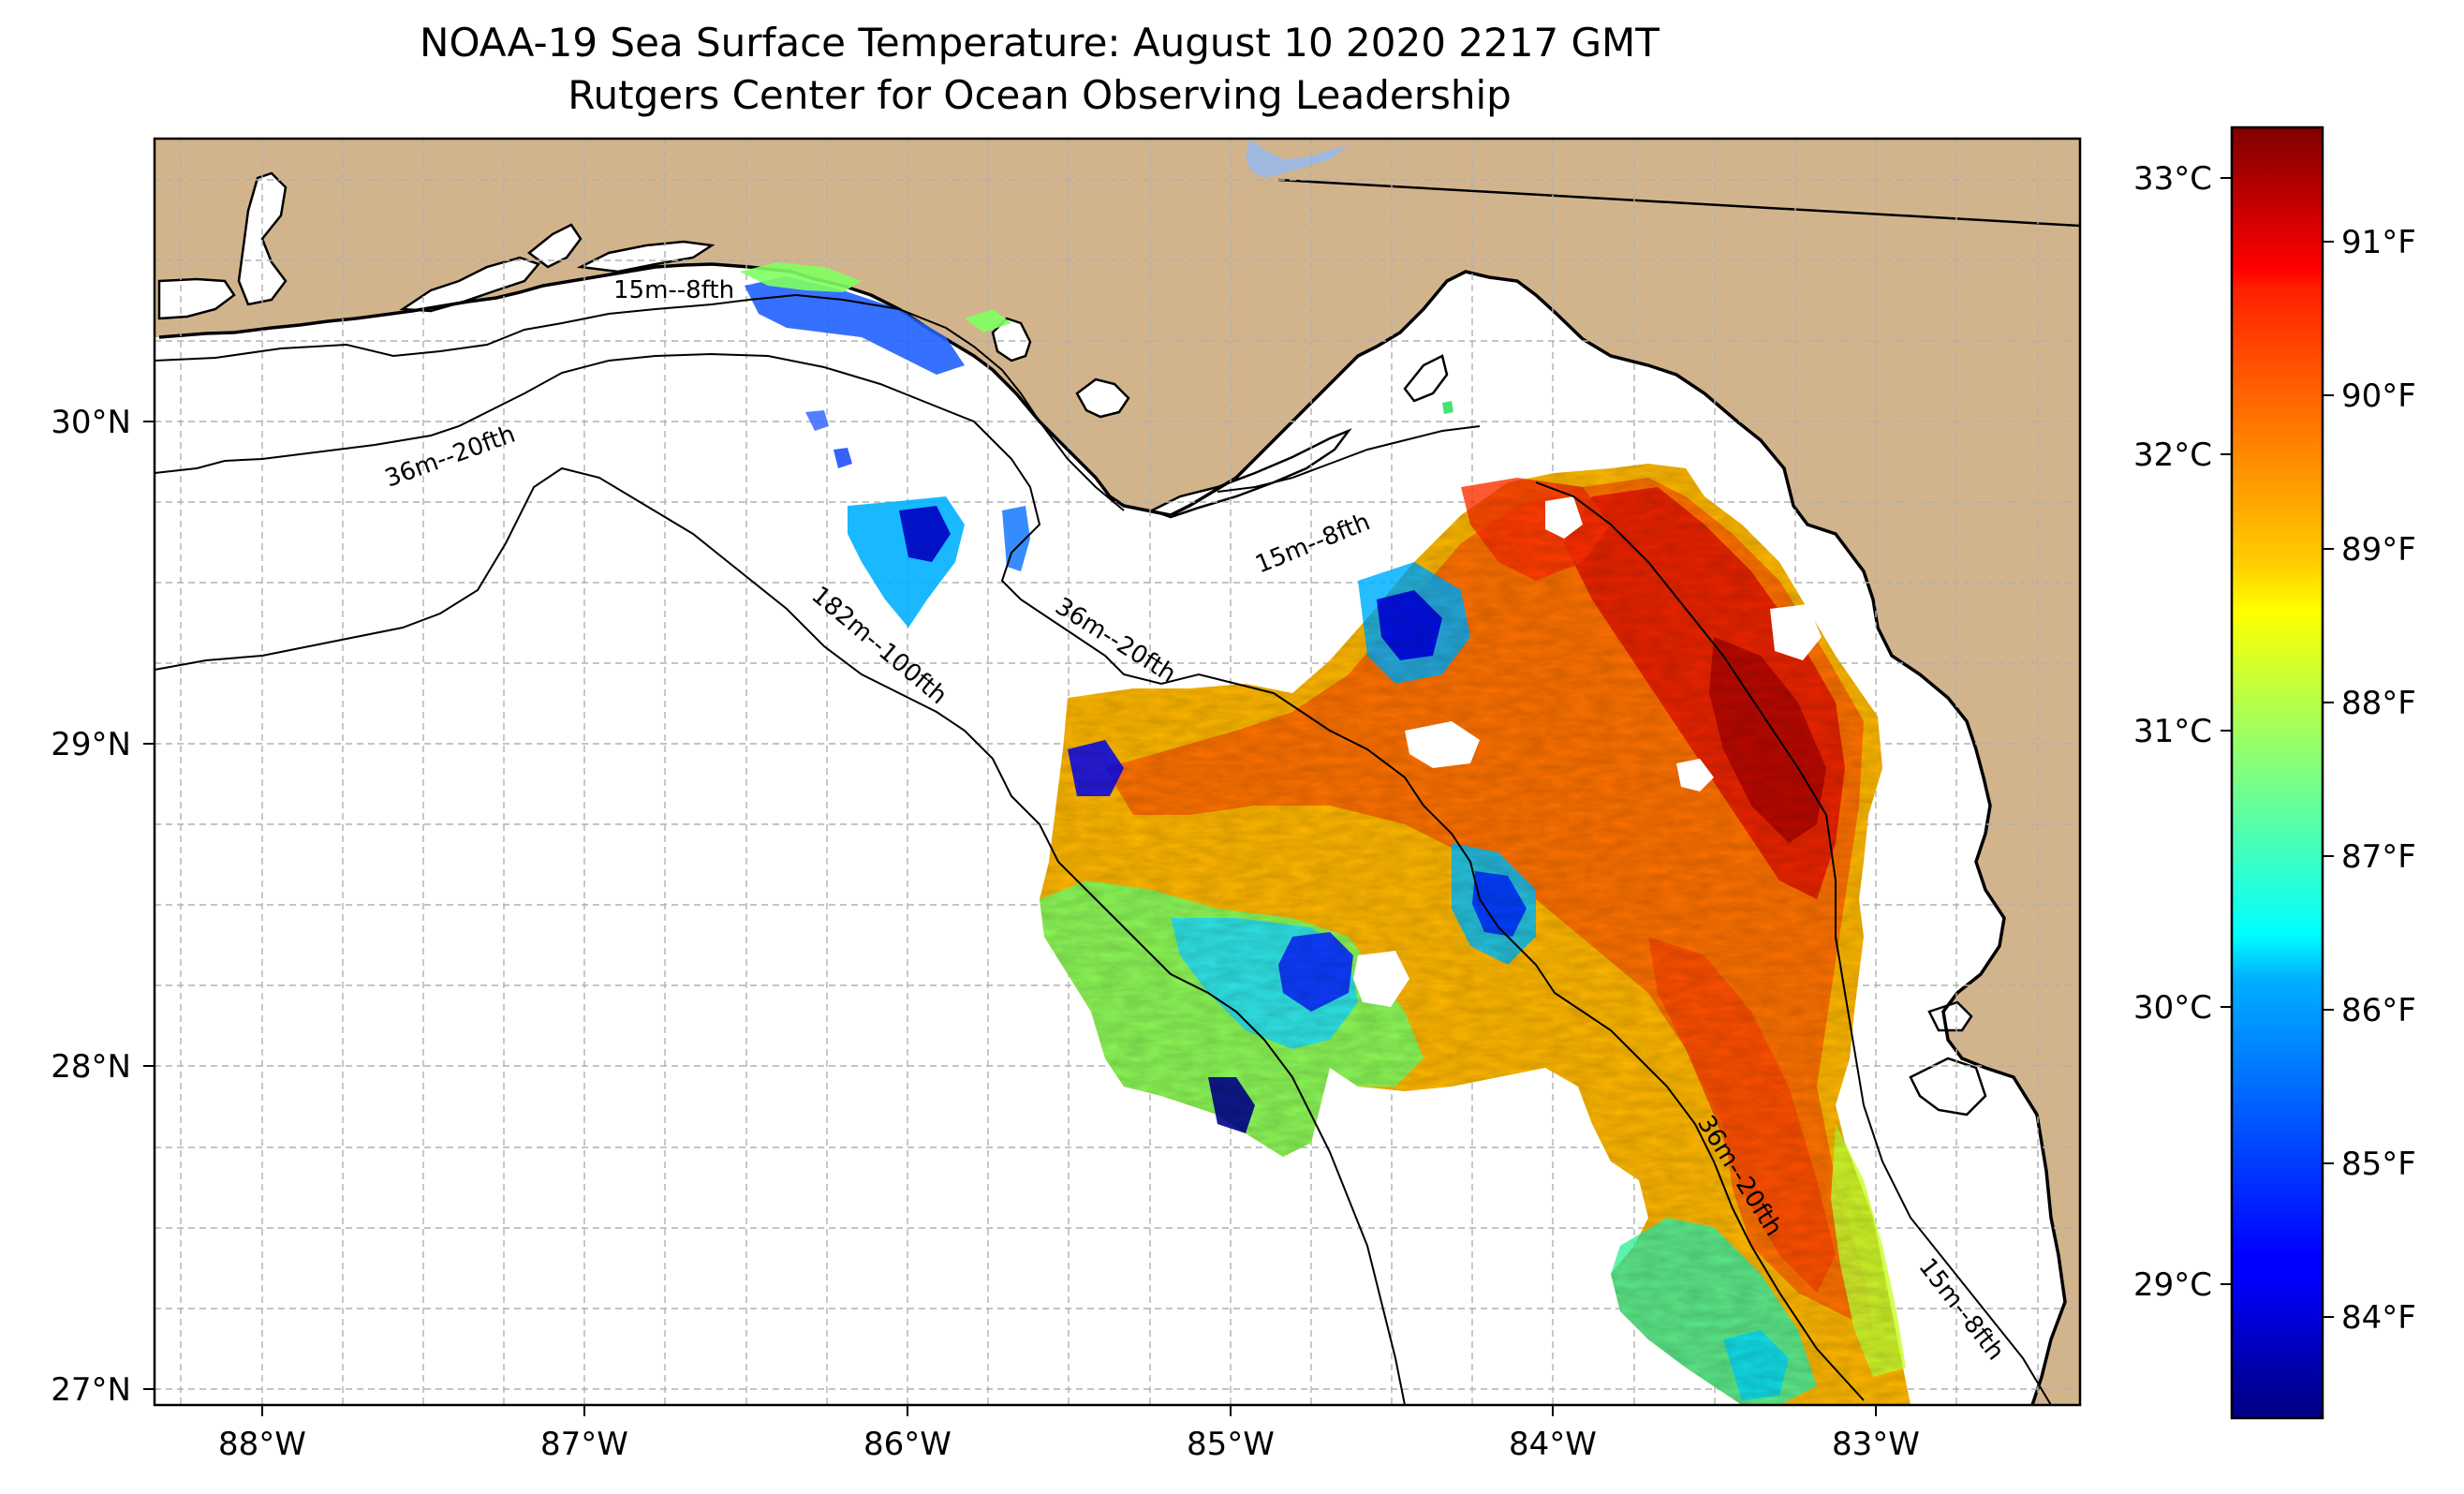 Image resolution: width=2464 pixels, height=1494 pixels. I want to click on lon-tick-label: 88°W, so click(262, 1444).